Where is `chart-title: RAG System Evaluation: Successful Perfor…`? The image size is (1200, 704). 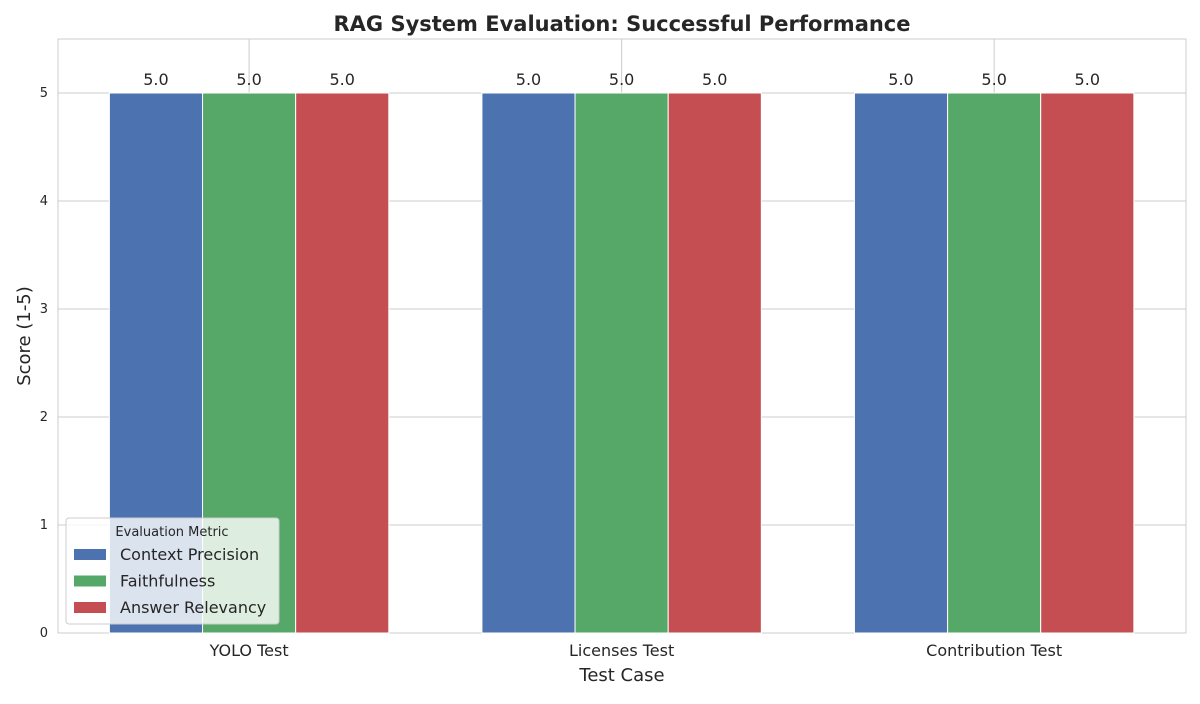
chart-title: RAG System Evaluation: Successful Perfor… is located at coordinates (621, 24).